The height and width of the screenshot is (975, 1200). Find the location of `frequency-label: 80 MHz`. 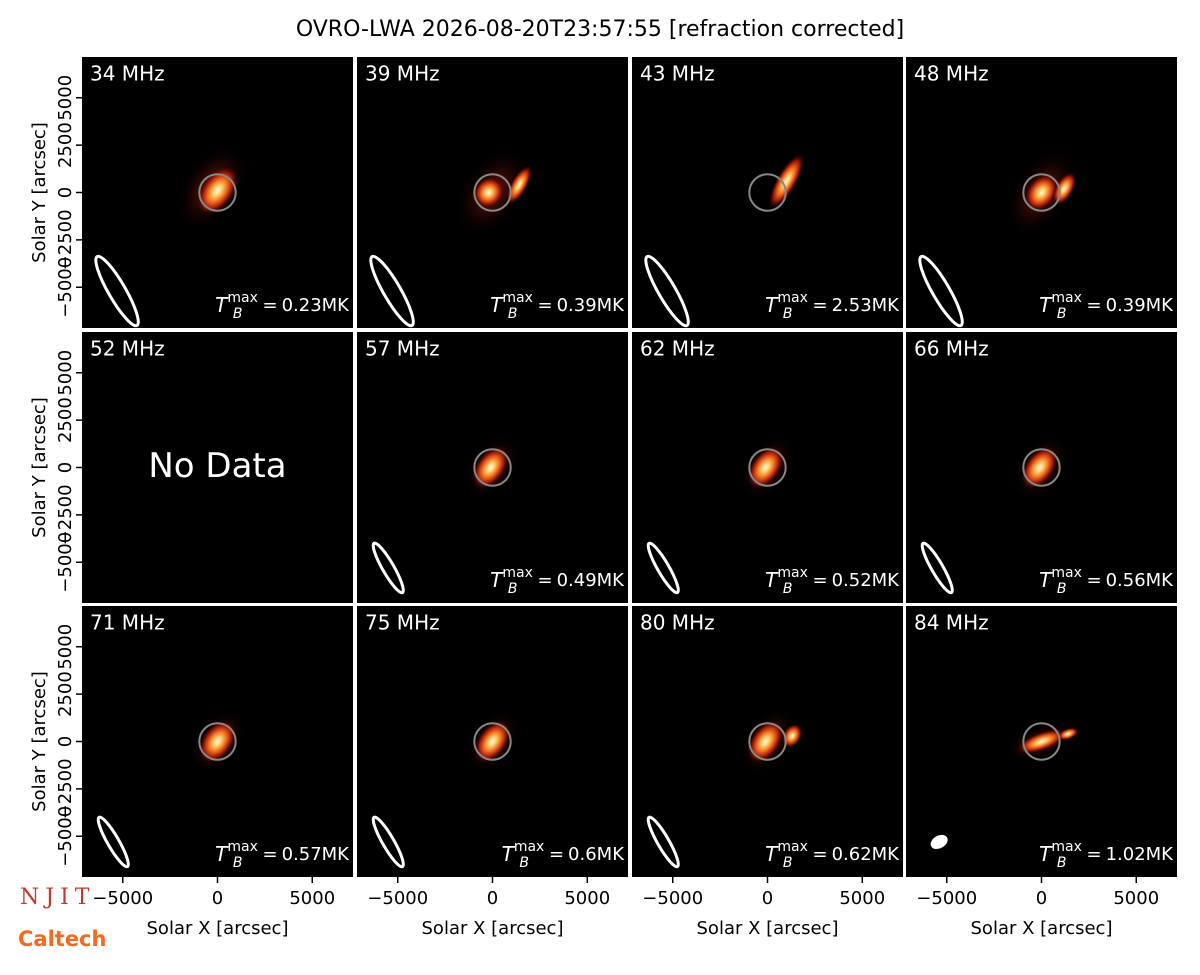

frequency-label: 80 MHz is located at coordinates (677, 623).